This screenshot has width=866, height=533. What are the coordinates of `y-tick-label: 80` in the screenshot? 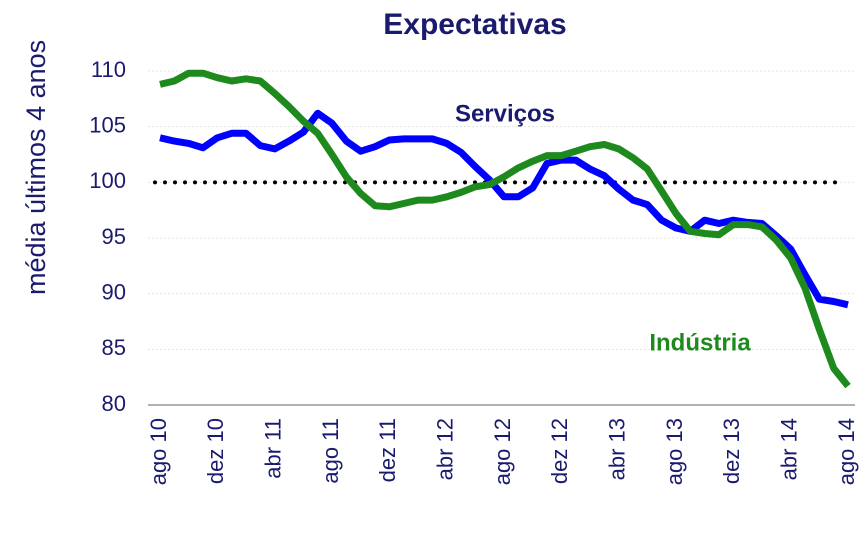 It's located at (114, 403).